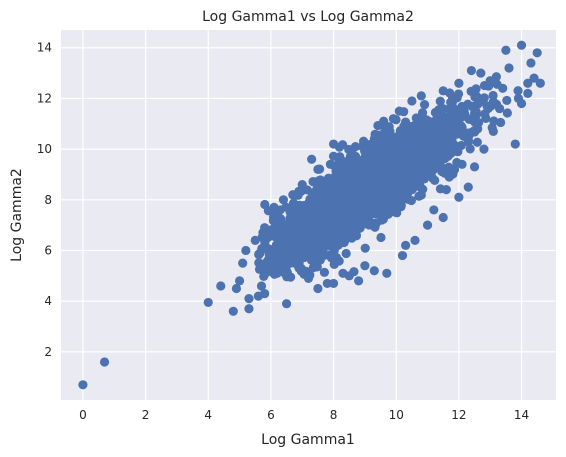  Describe the element at coordinates (83, 415) in the screenshot. I see `x-tick-label: 0` at that location.